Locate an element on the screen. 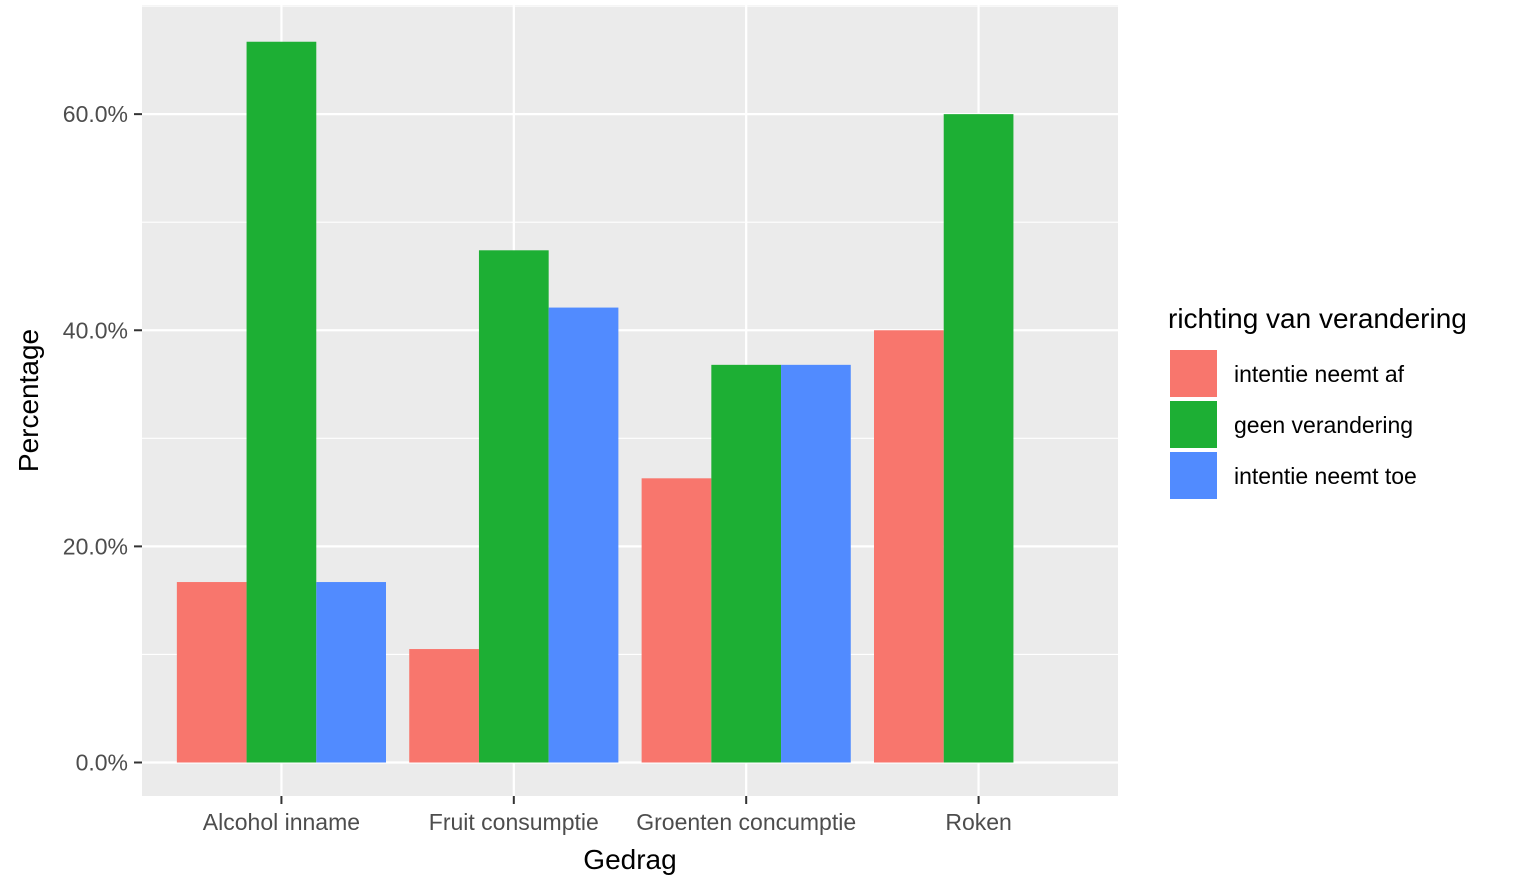 The width and height of the screenshot is (1523, 876). x-tick-label: Roken is located at coordinates (978, 822).